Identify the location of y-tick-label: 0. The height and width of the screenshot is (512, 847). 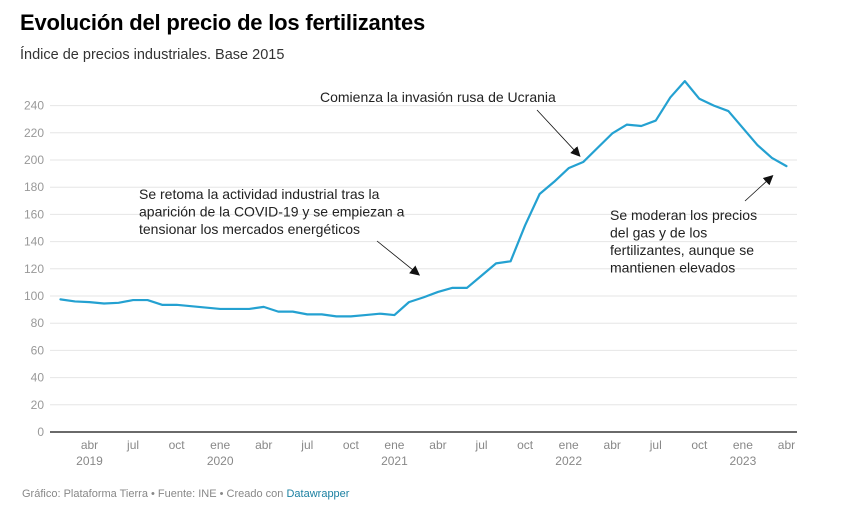
(40, 432).